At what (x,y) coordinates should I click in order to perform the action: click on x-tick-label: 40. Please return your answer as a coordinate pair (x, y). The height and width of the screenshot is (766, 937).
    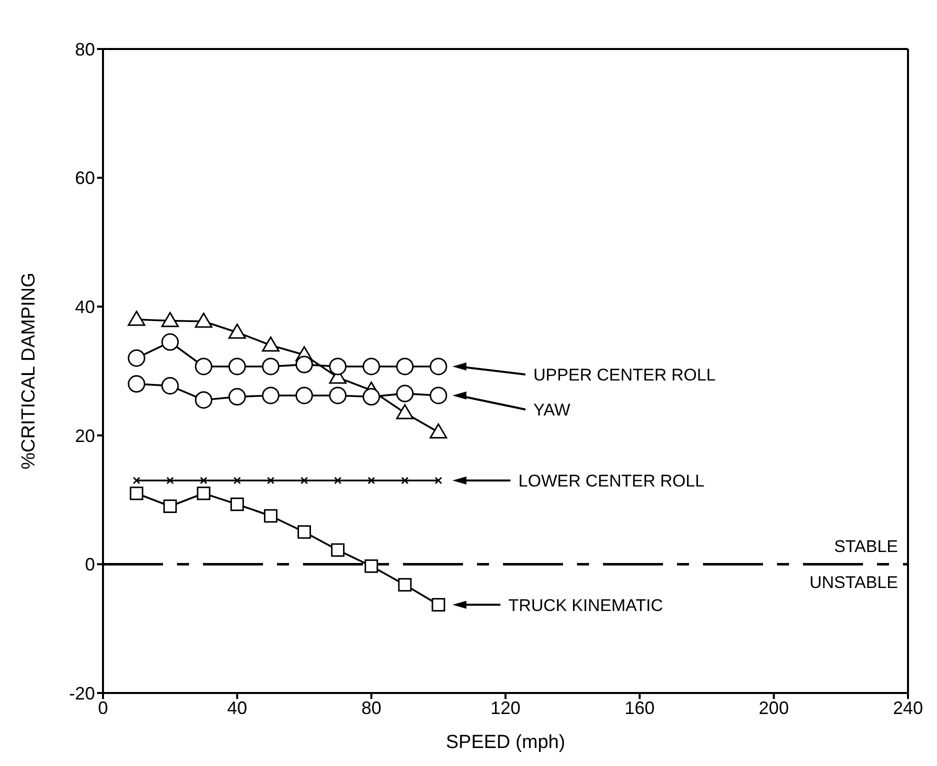
    Looking at the image, I should click on (237, 708).